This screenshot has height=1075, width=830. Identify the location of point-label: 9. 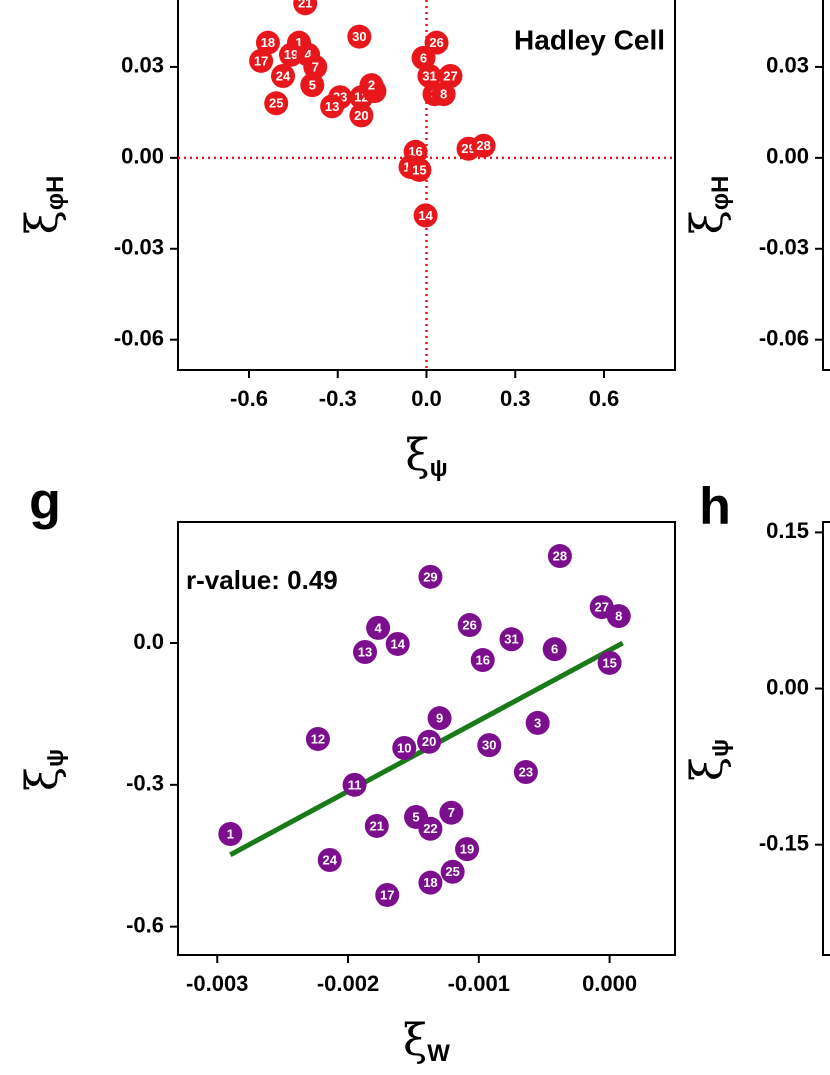
(439, 718).